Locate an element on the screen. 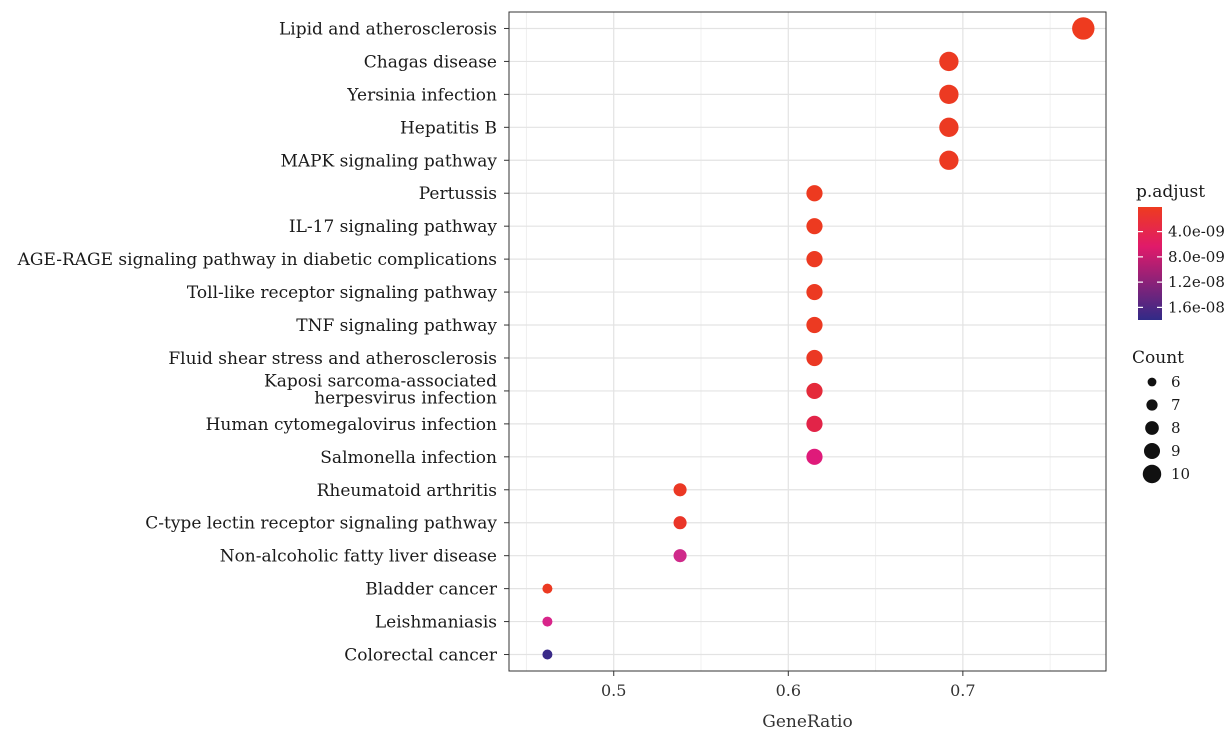 The image size is (1229, 735). y-tick-label: Rheumatoid arthritis is located at coordinates (407, 491).